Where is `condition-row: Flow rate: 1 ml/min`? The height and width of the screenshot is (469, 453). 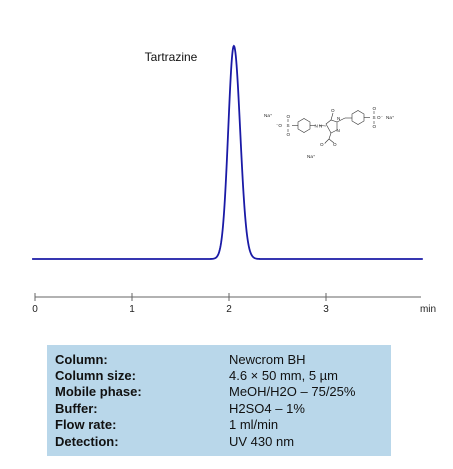 condition-row: Flow rate: 1 ml/min is located at coordinates (223, 425).